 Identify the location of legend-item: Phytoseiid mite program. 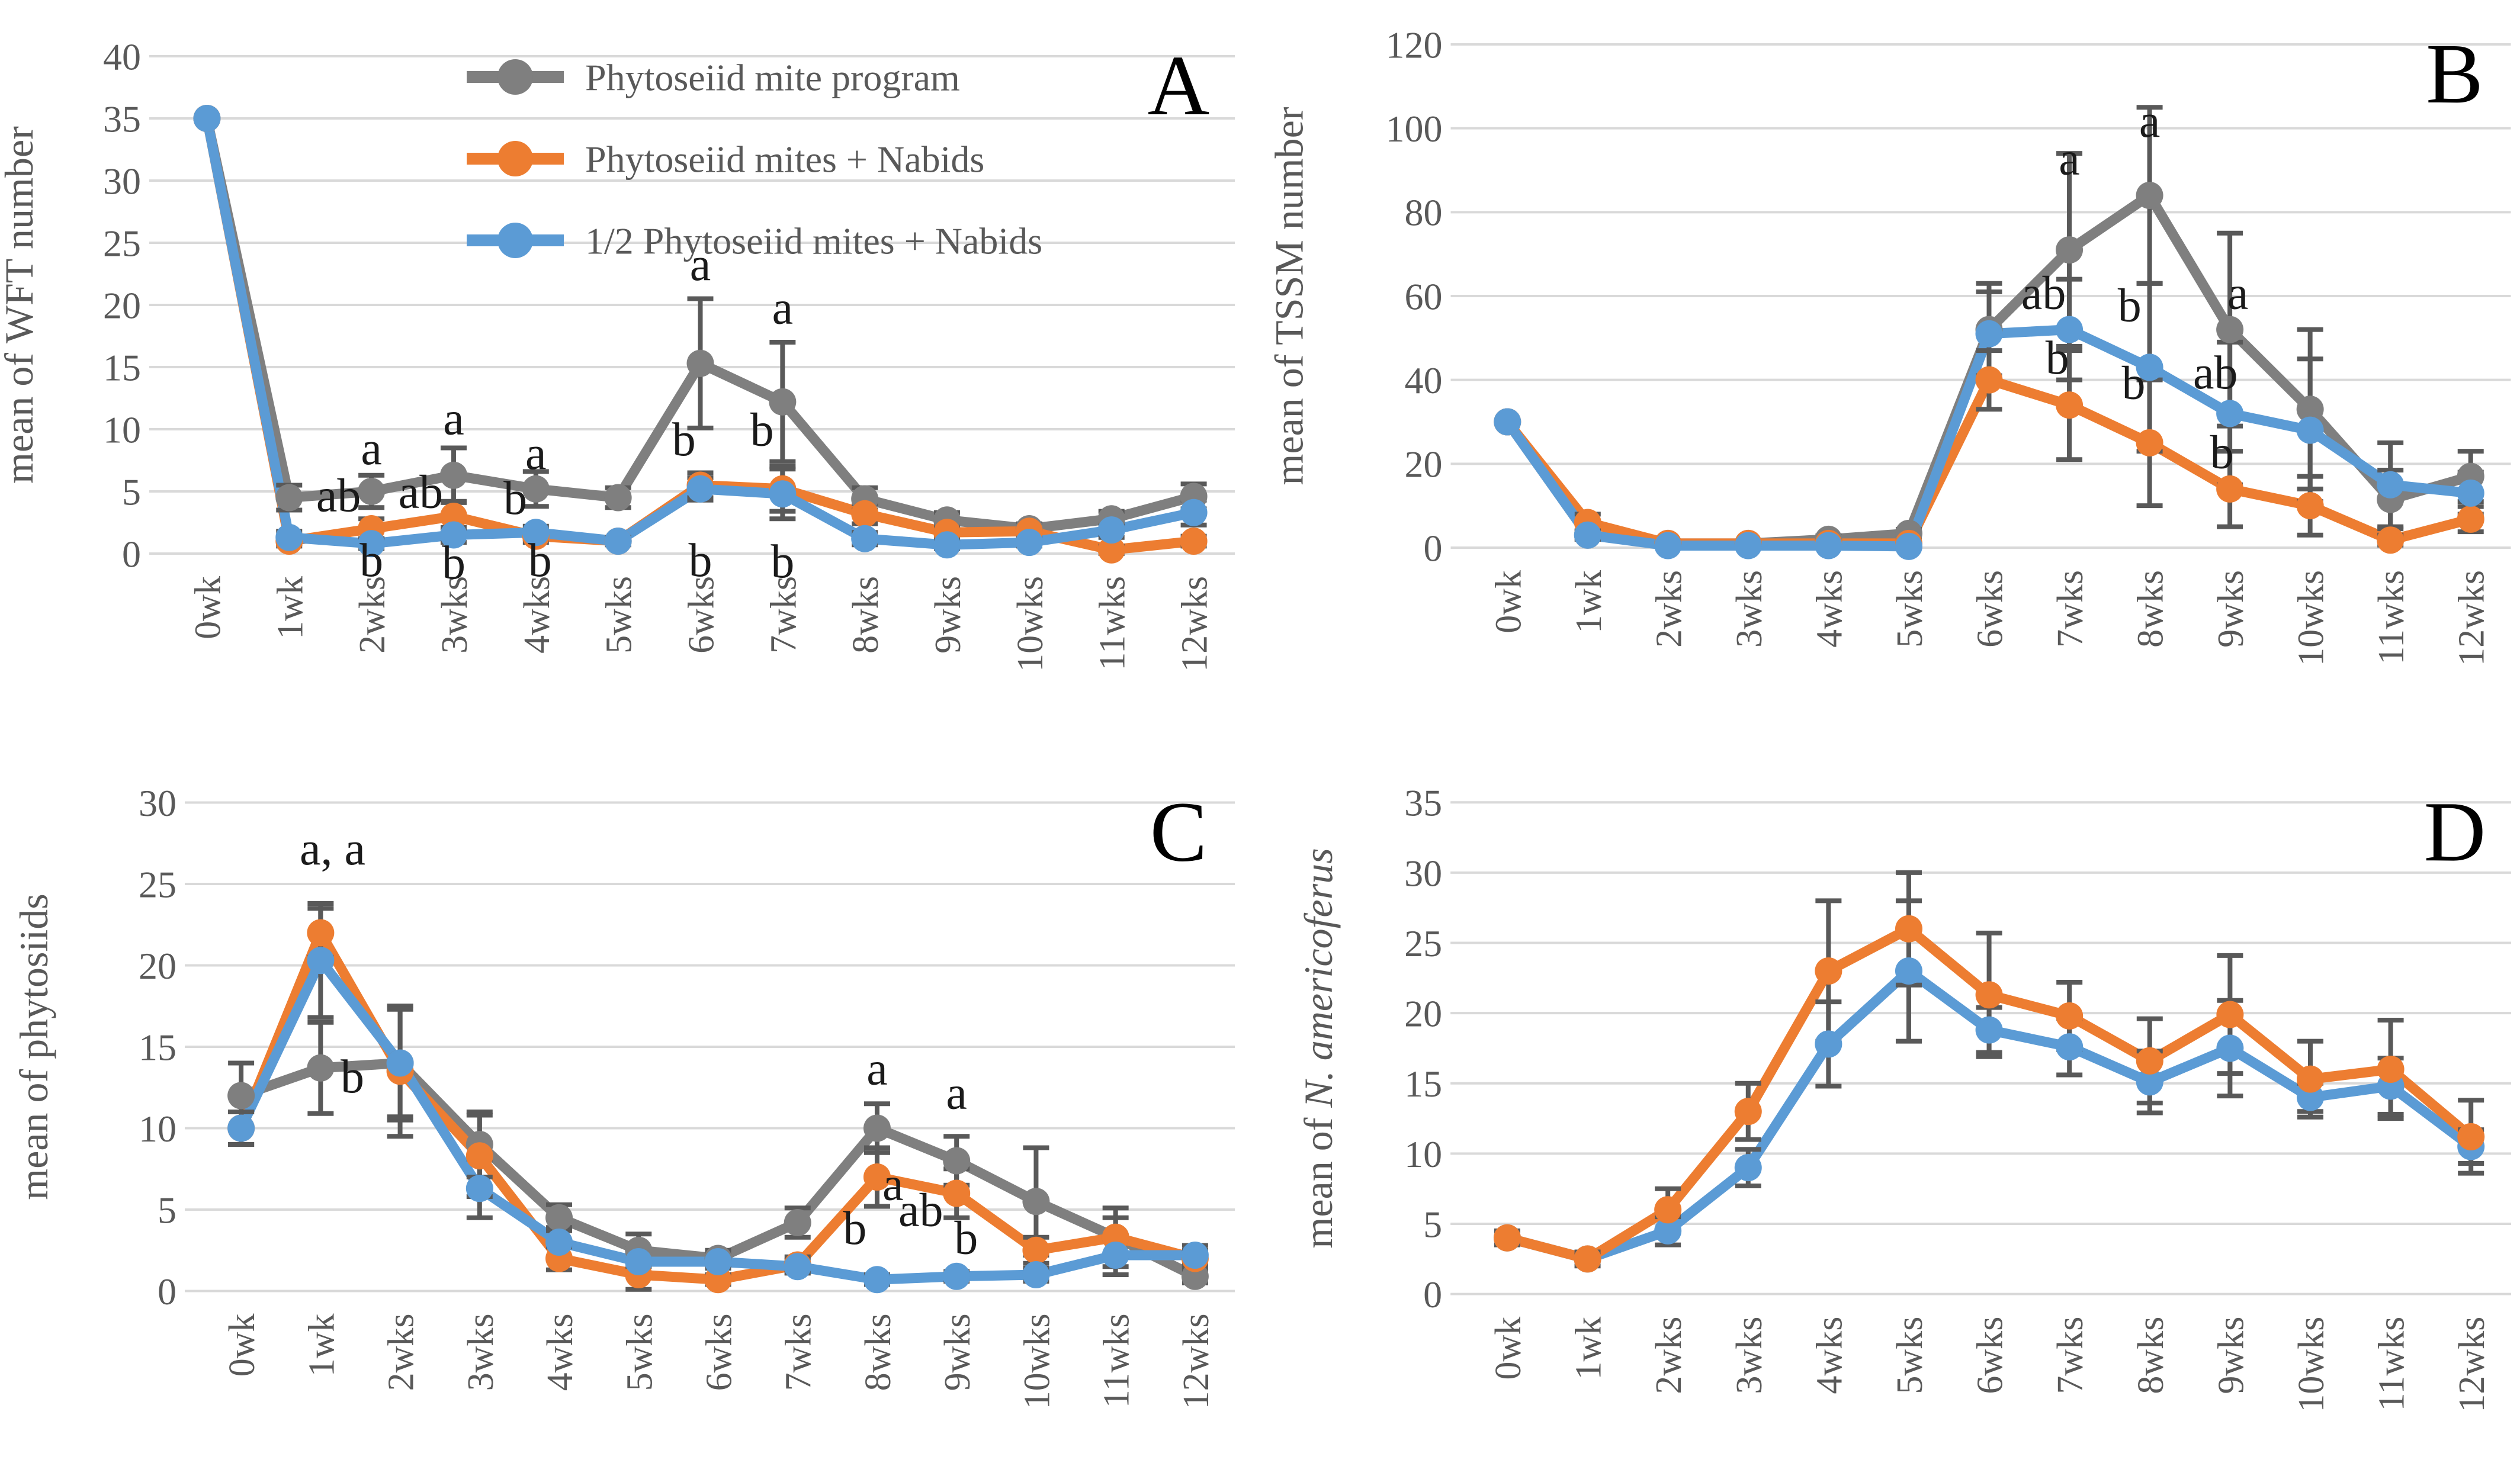
(713, 77).